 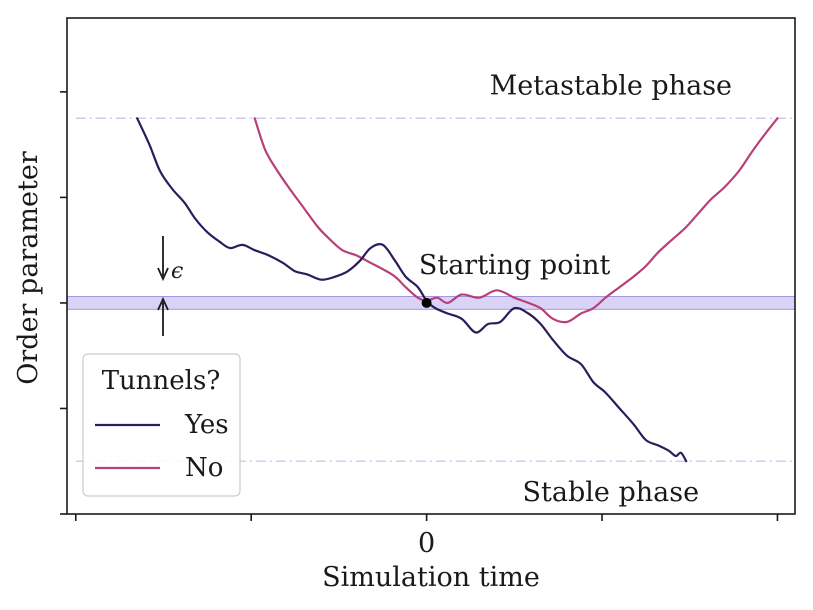 I want to click on epsilon-label: ϵ, so click(x=177, y=271).